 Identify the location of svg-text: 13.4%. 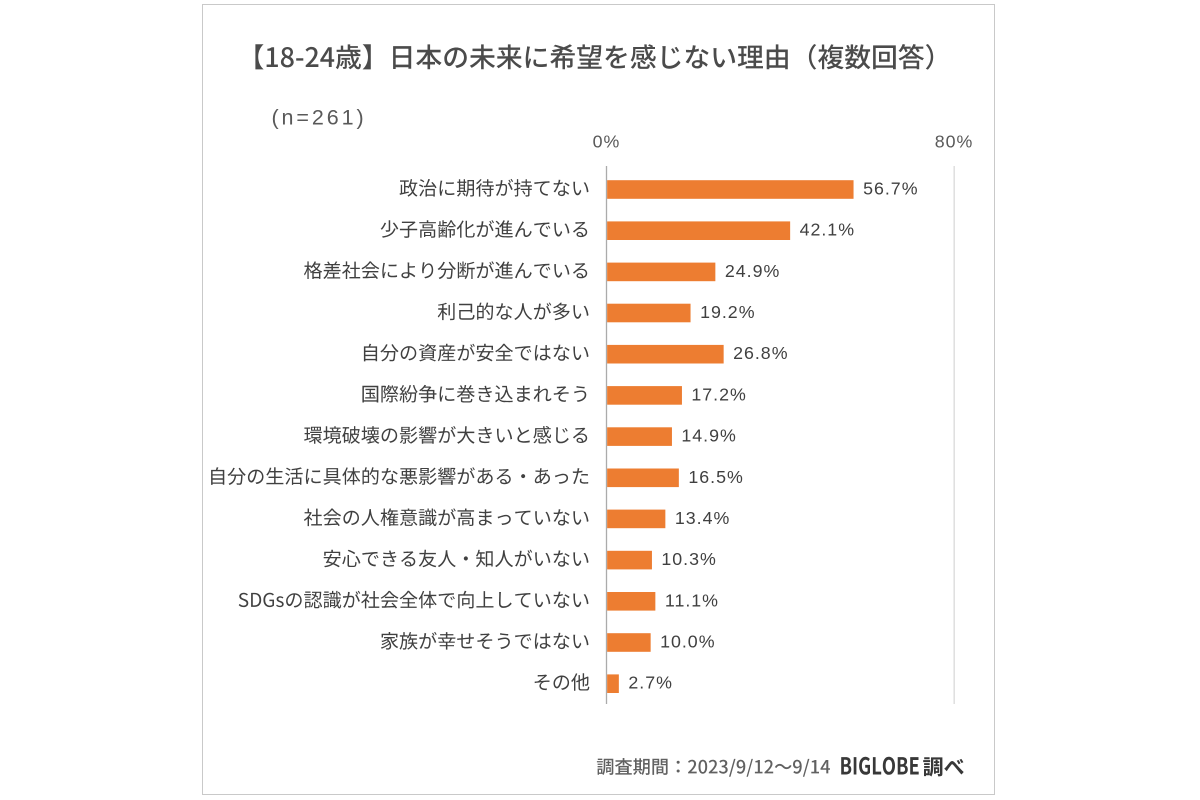
(702, 518).